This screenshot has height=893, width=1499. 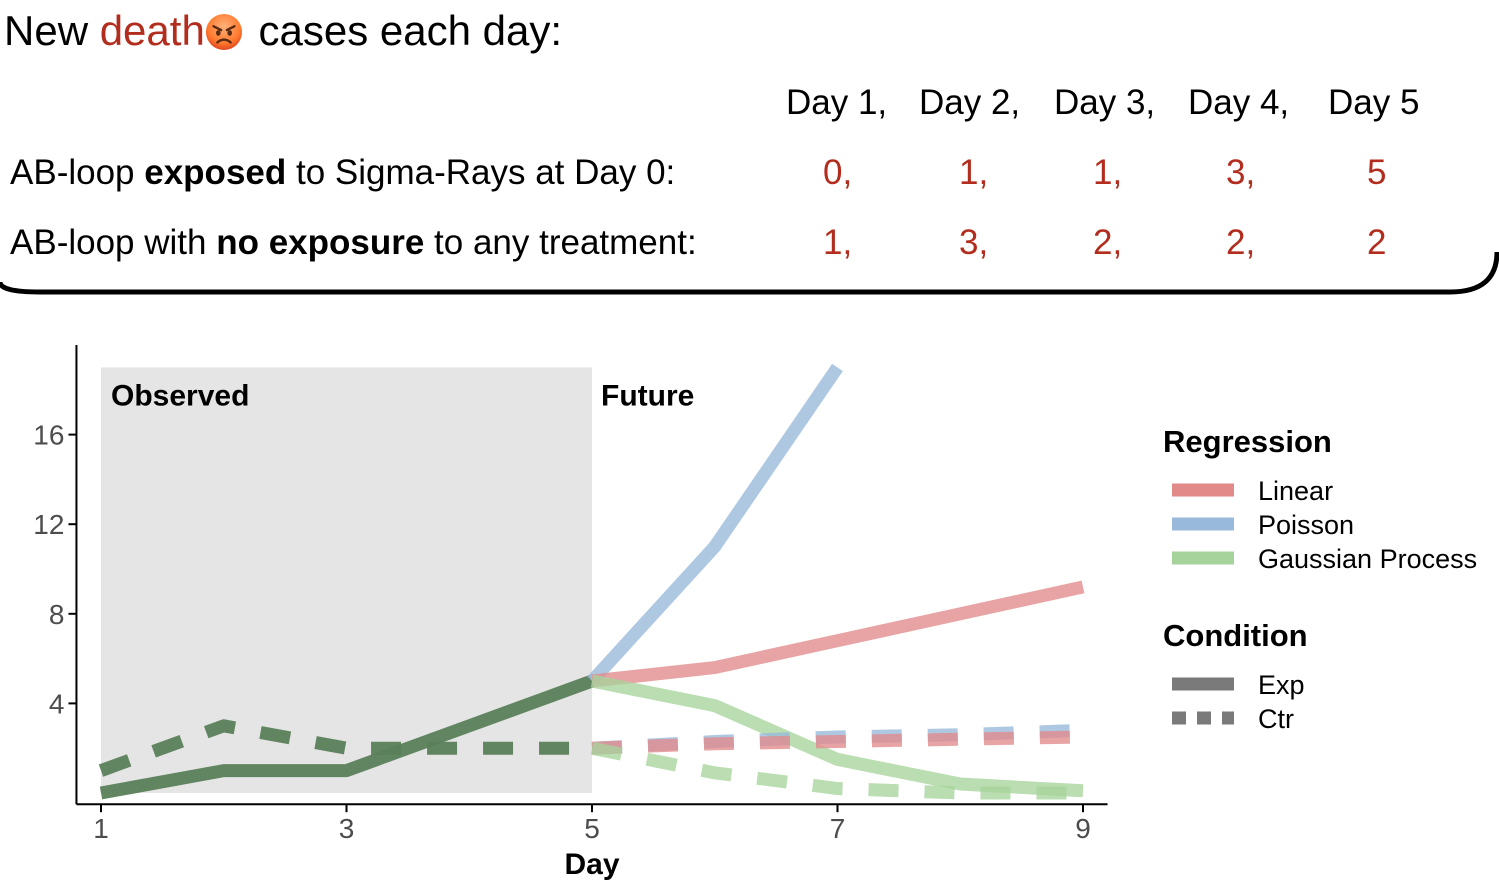 I want to click on x-tick-label: 1, so click(x=101, y=828).